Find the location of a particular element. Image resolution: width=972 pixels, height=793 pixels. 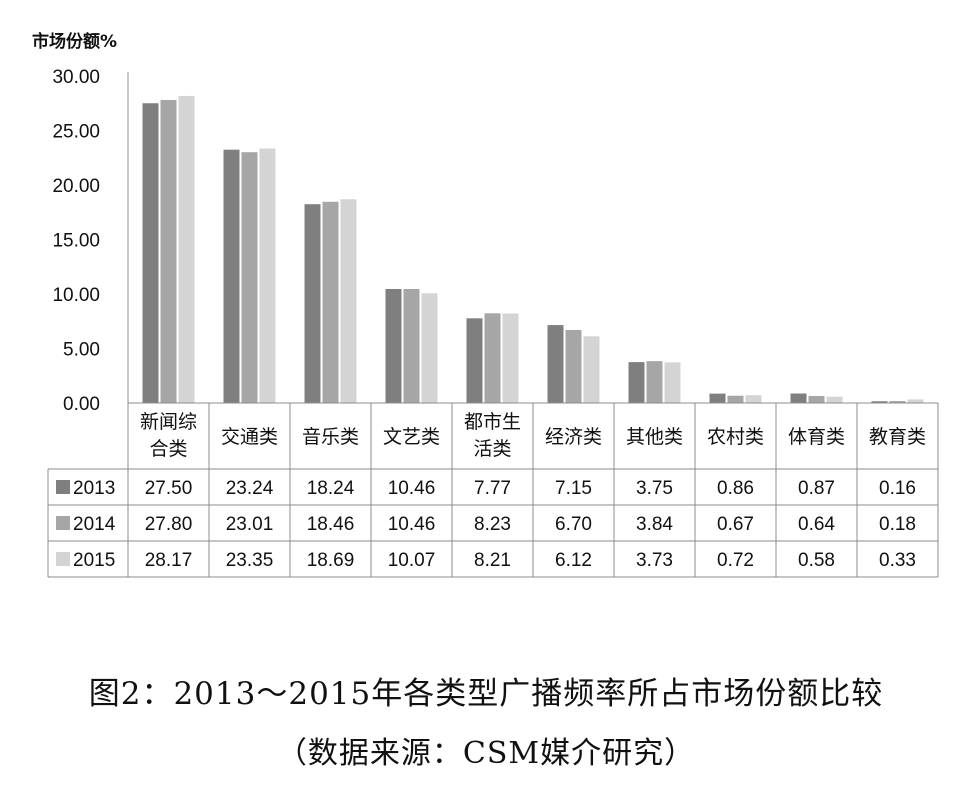

data-label: 7.77 is located at coordinates (492, 488).